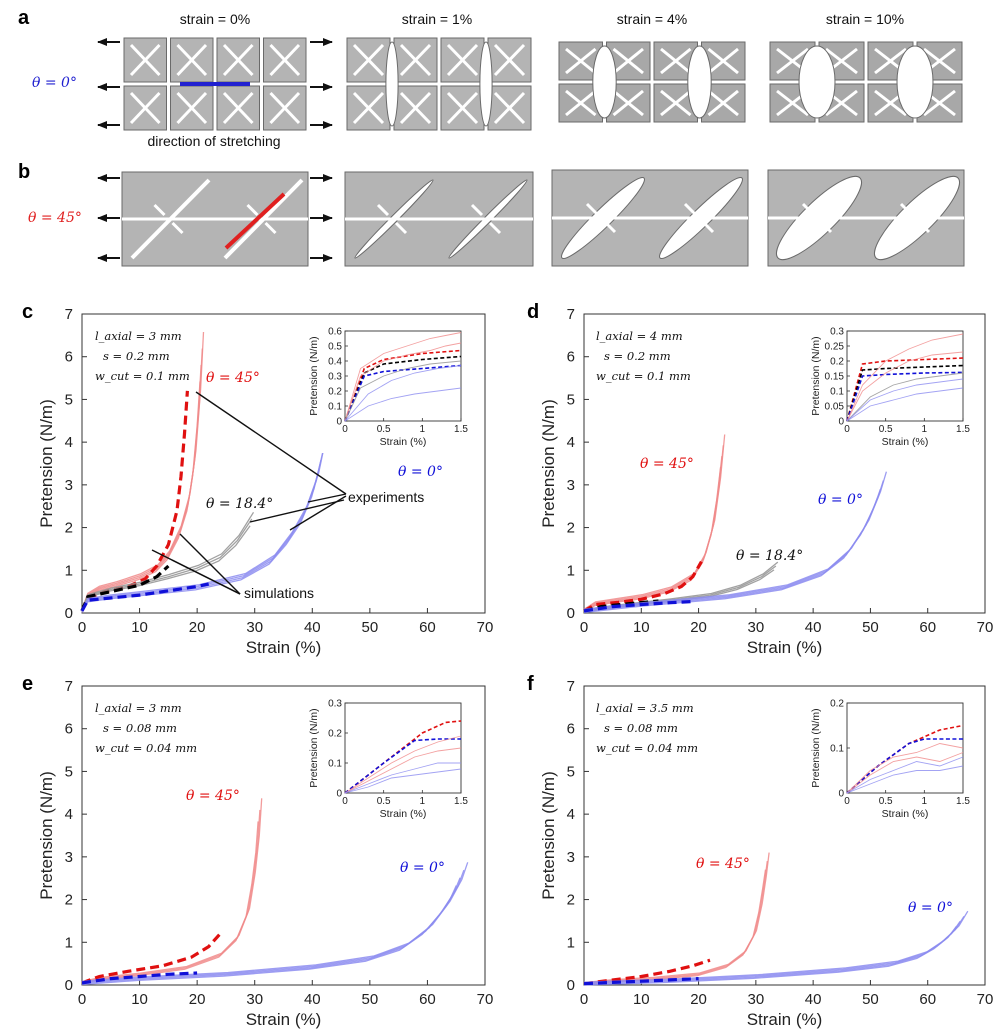 The height and width of the screenshot is (1034, 997). I want to click on annotation-label: simulations, so click(279, 593).